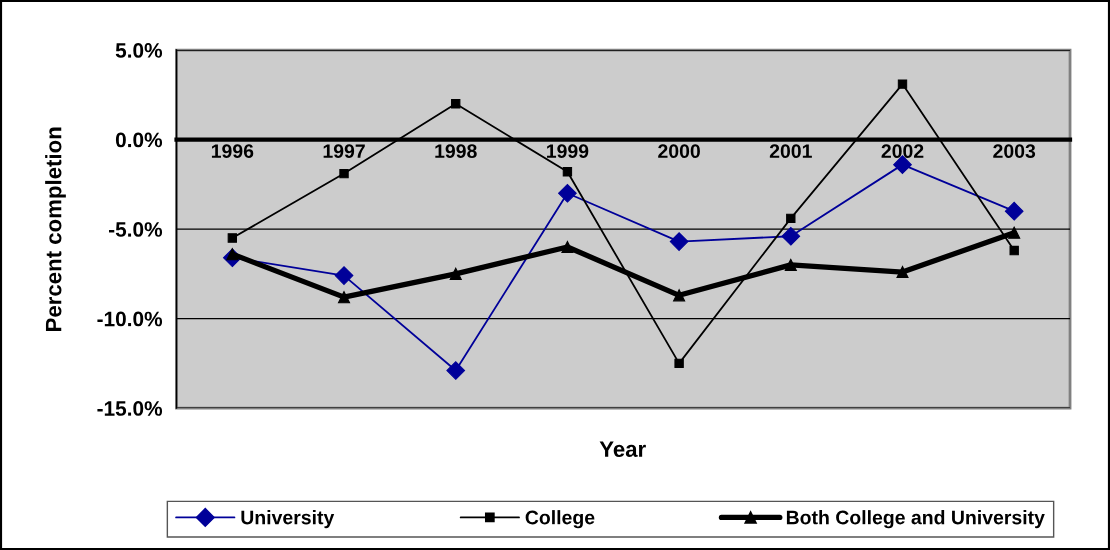  I want to click on y-tick-label: -15.0%, so click(130, 408).